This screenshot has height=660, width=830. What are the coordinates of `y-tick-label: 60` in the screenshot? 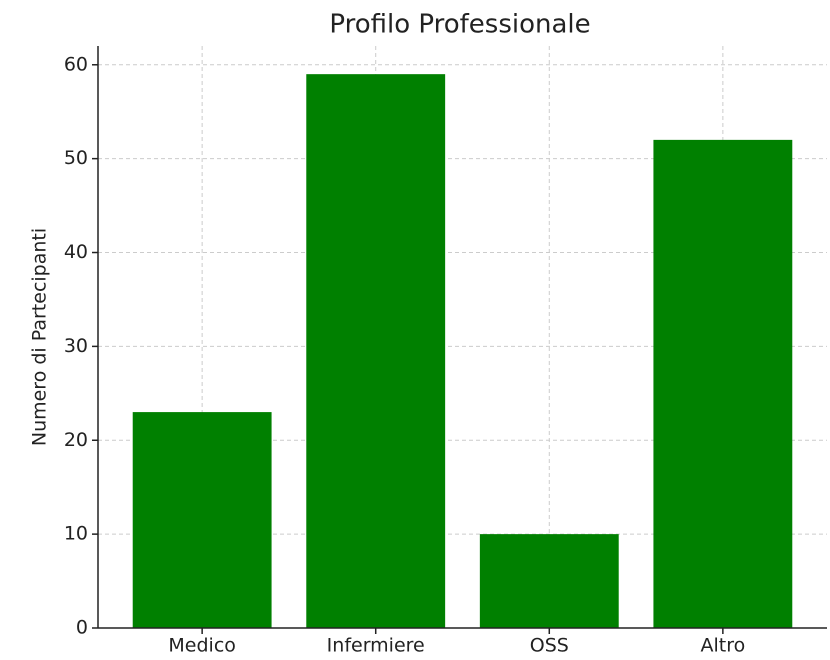 It's located at (76, 64).